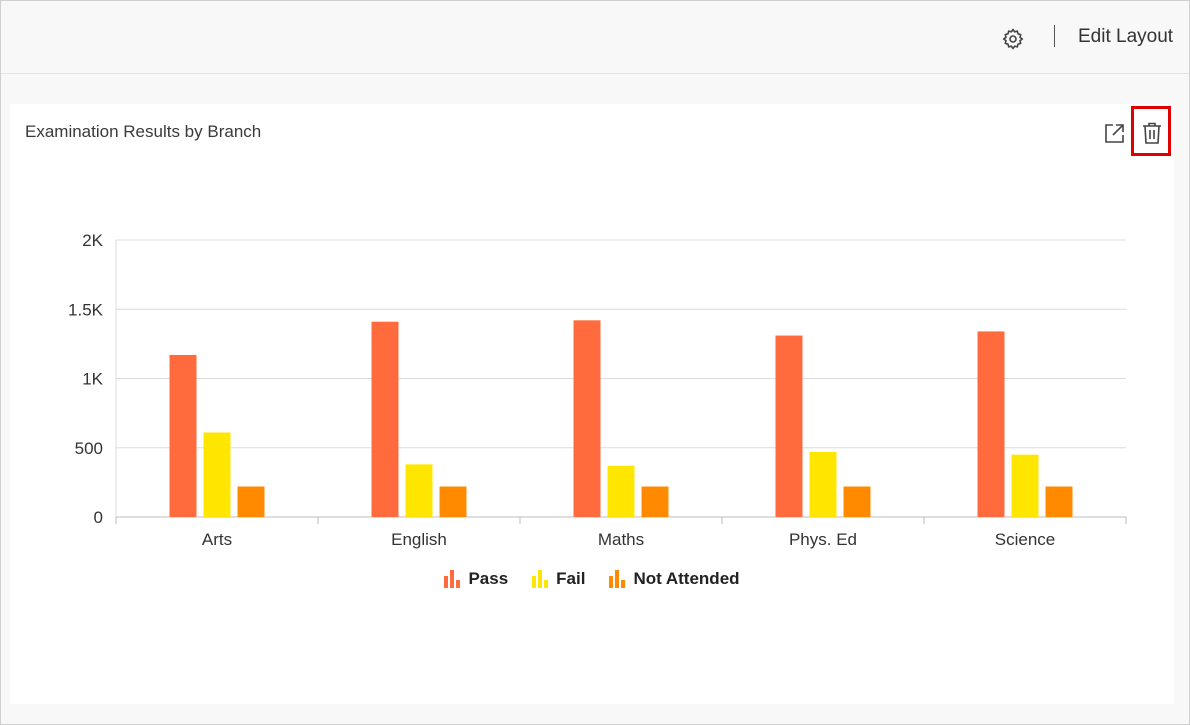 The width and height of the screenshot is (1190, 725). What do you see at coordinates (587, 418) in the screenshot?
I see `bar-pass-maths` at bounding box center [587, 418].